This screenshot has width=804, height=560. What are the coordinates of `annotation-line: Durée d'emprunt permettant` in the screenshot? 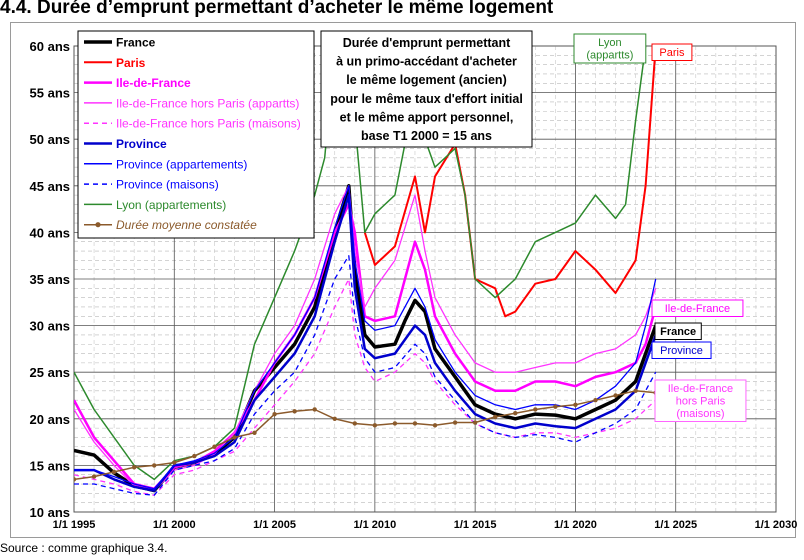 It's located at (427, 43).